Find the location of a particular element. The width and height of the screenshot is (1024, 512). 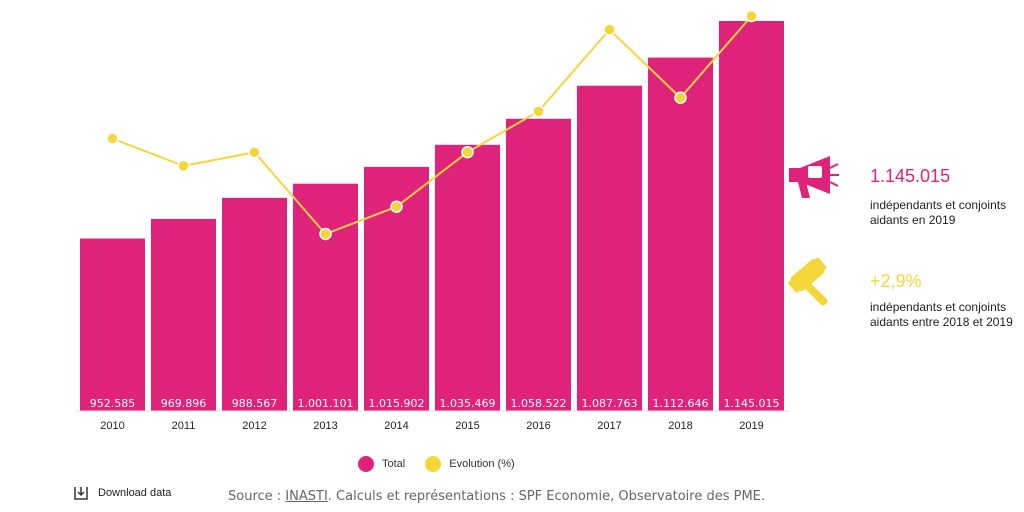

x-tick-2015: 2015 is located at coordinates (467, 426).